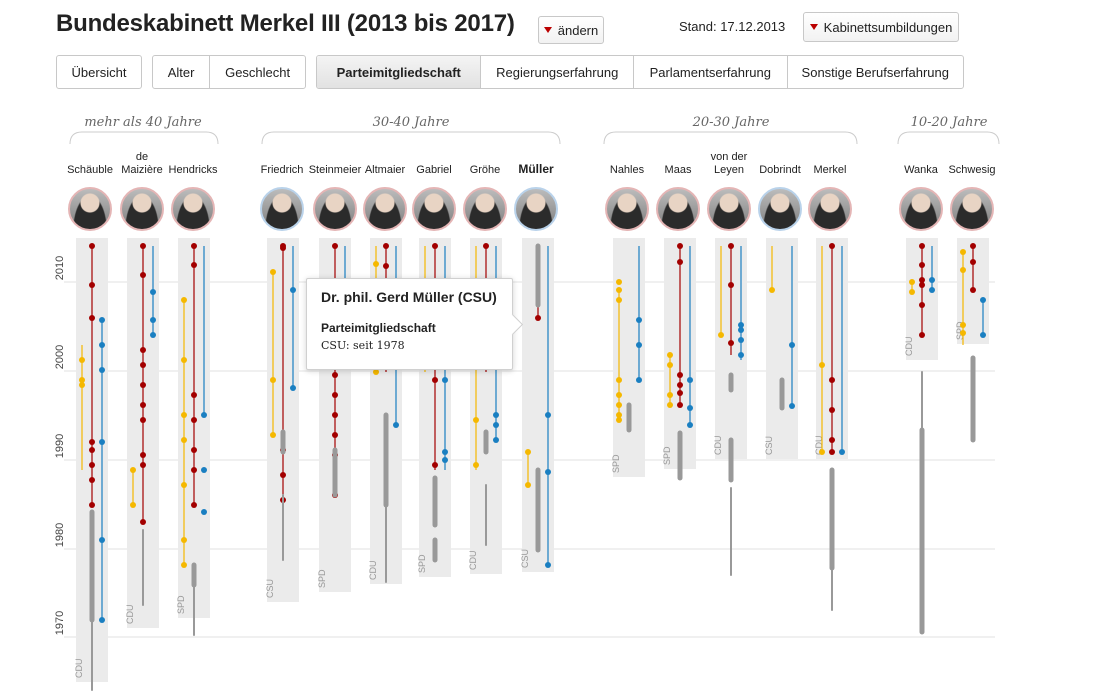  Describe the element at coordinates (881, 27) in the screenshot. I see `reshuffle-button: Kabinettsumbildungen` at that location.